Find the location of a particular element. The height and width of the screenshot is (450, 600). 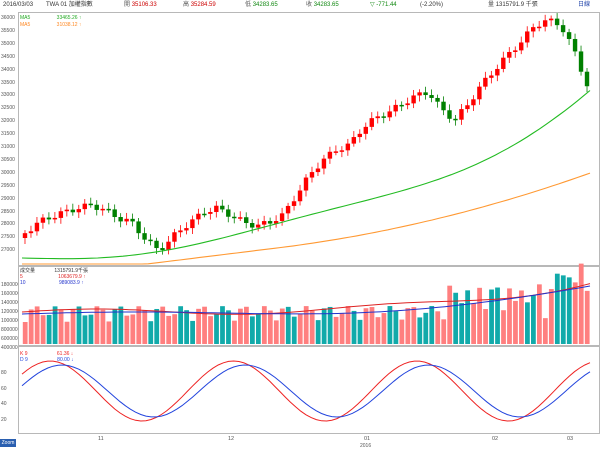

open-field: 開 35106.33 is located at coordinates (140, 5).